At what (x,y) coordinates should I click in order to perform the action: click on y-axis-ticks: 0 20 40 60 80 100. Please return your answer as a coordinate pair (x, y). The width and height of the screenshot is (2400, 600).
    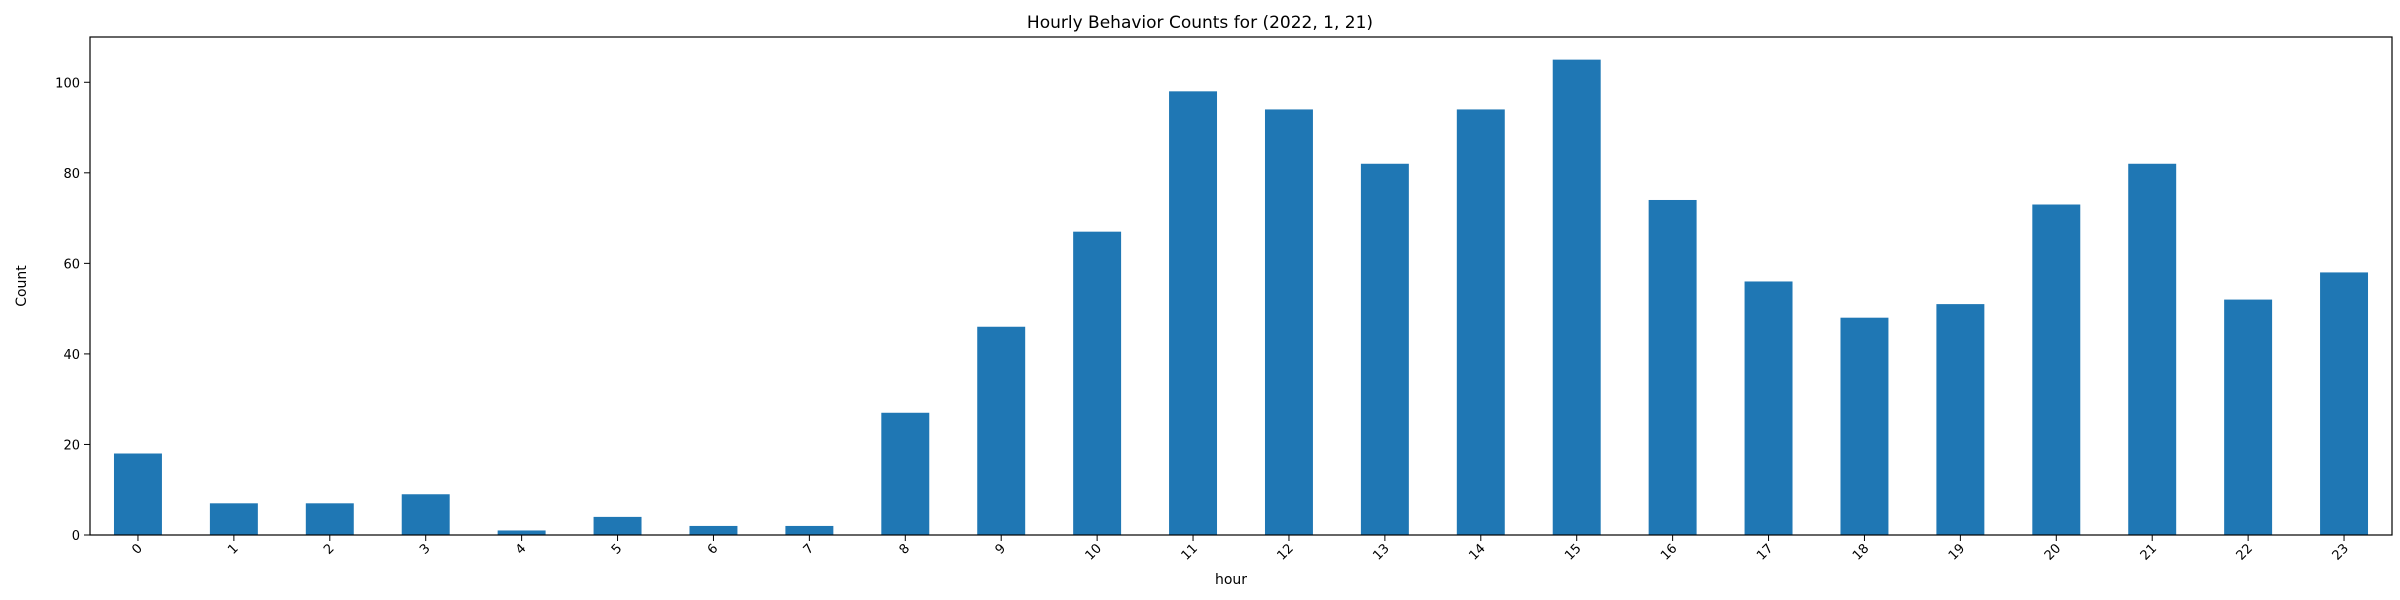
    Looking at the image, I should click on (72, 310).